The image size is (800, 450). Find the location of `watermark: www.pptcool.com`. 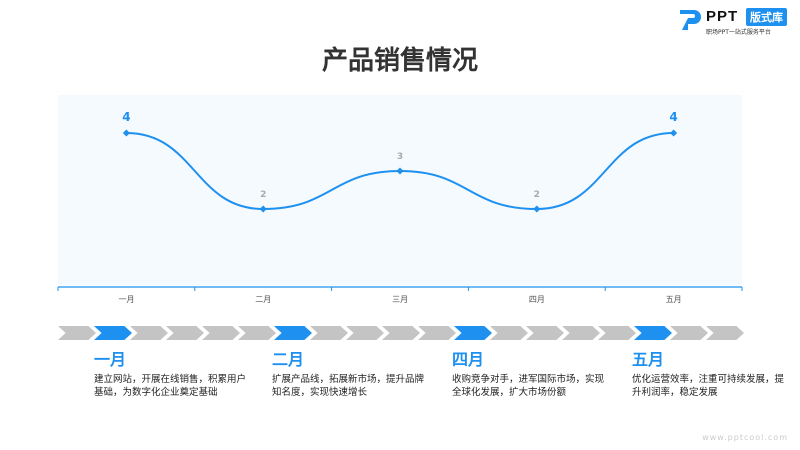

watermark: www.pptcool.com is located at coordinates (745, 437).